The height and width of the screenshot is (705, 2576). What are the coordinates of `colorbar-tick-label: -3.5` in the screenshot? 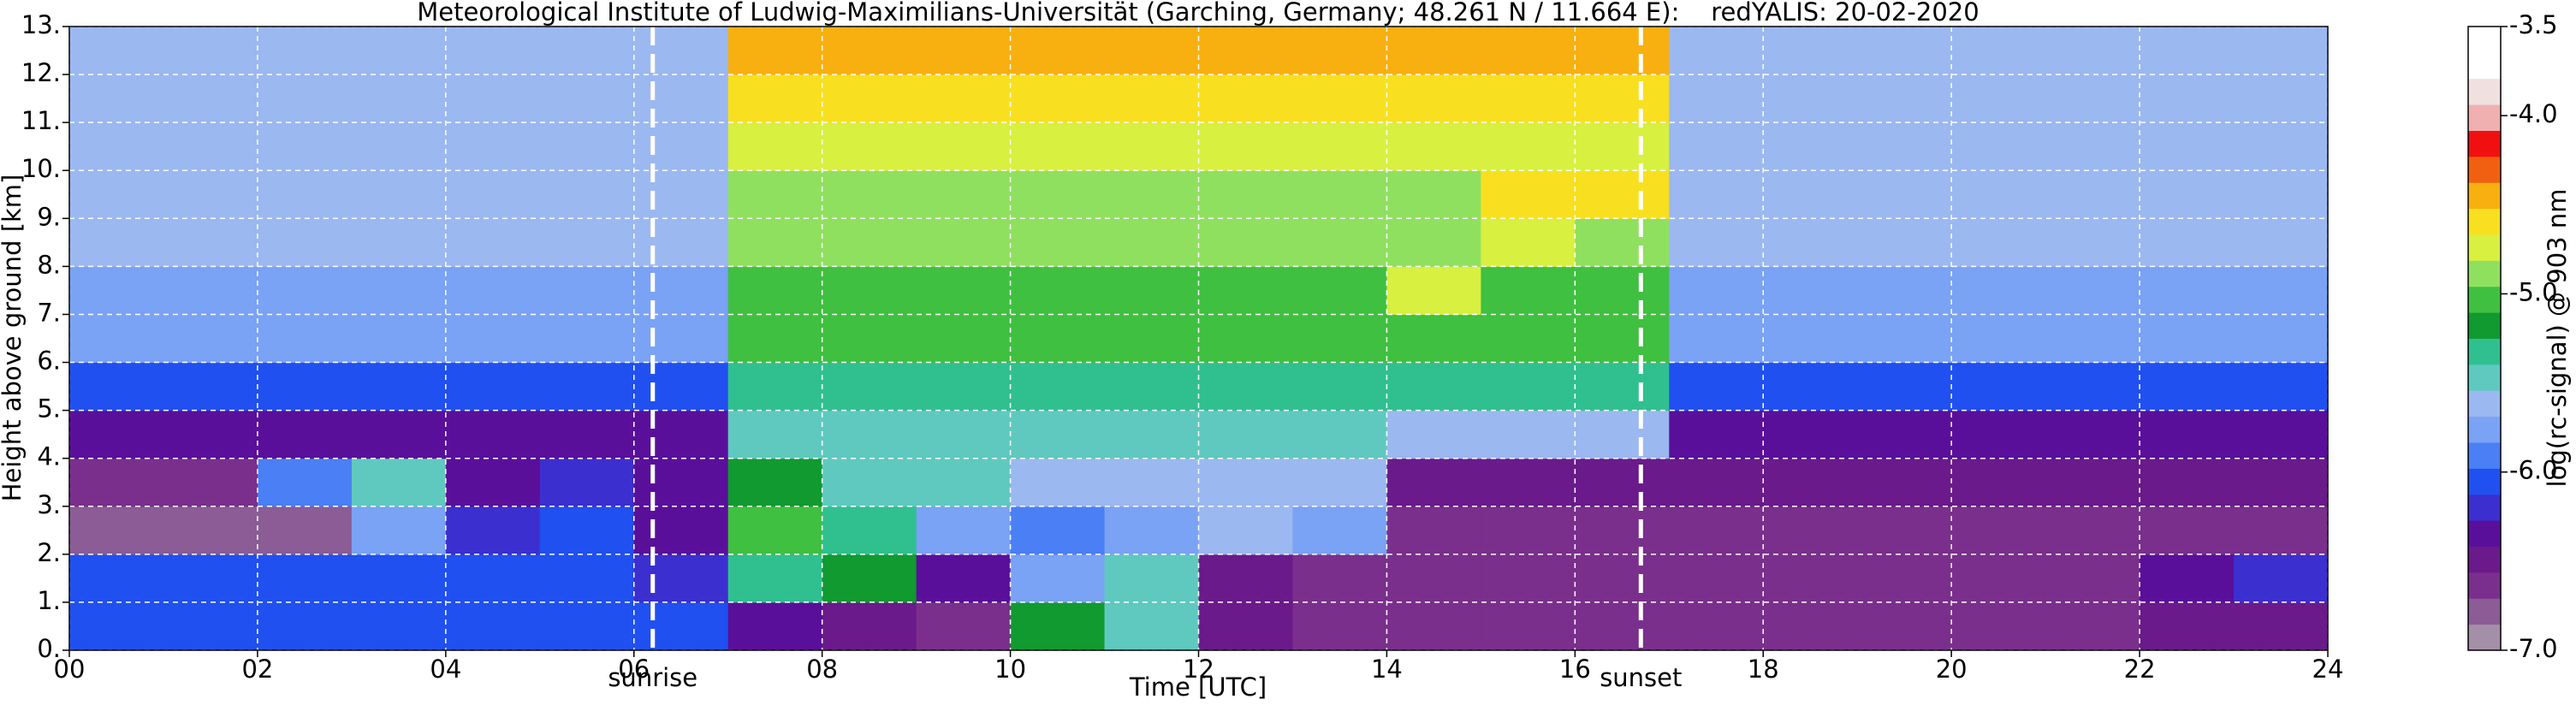 It's located at (2533, 24).